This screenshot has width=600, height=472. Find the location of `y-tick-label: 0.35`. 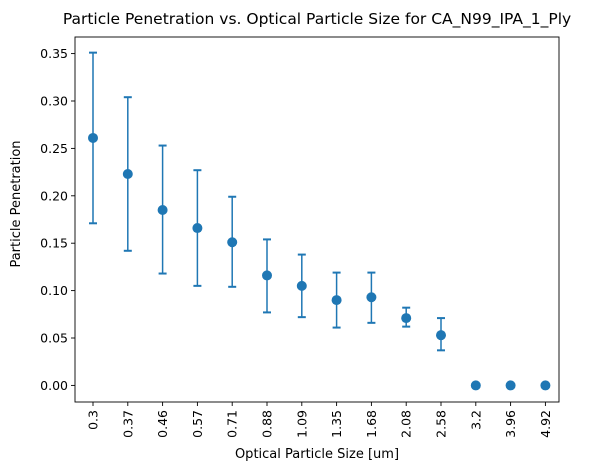

y-tick-label: 0.35 is located at coordinates (54, 53).